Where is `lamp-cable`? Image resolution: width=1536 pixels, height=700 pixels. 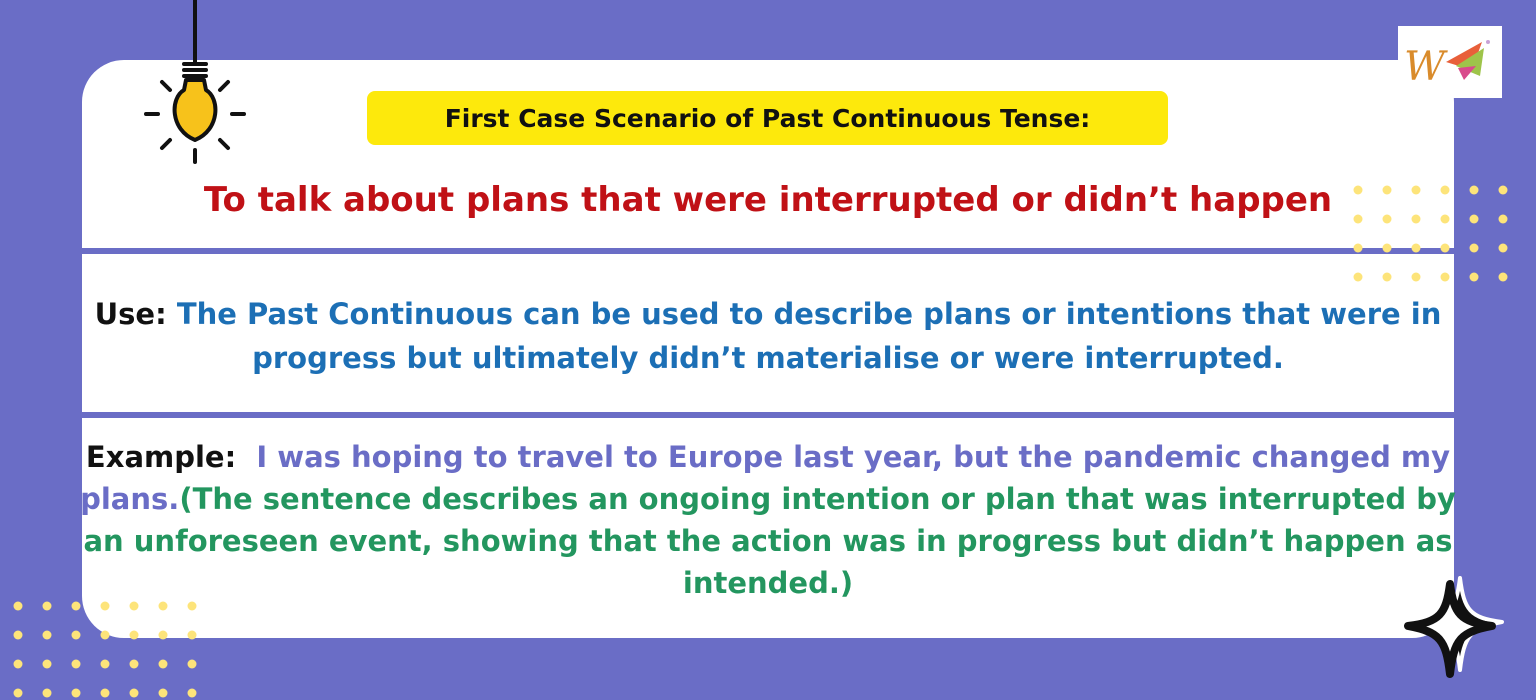
lamp-cable is located at coordinates (195, 28).